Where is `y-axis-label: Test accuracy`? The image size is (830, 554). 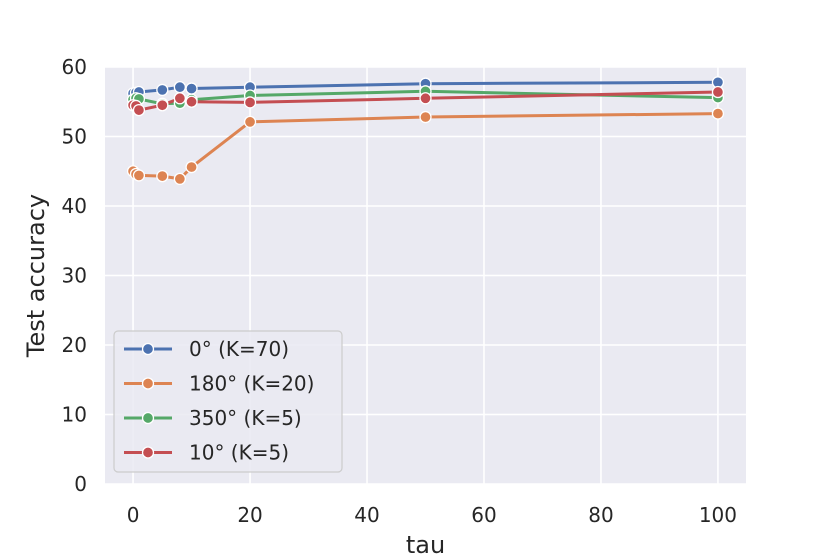
y-axis-label: Test accuracy is located at coordinates (36, 276).